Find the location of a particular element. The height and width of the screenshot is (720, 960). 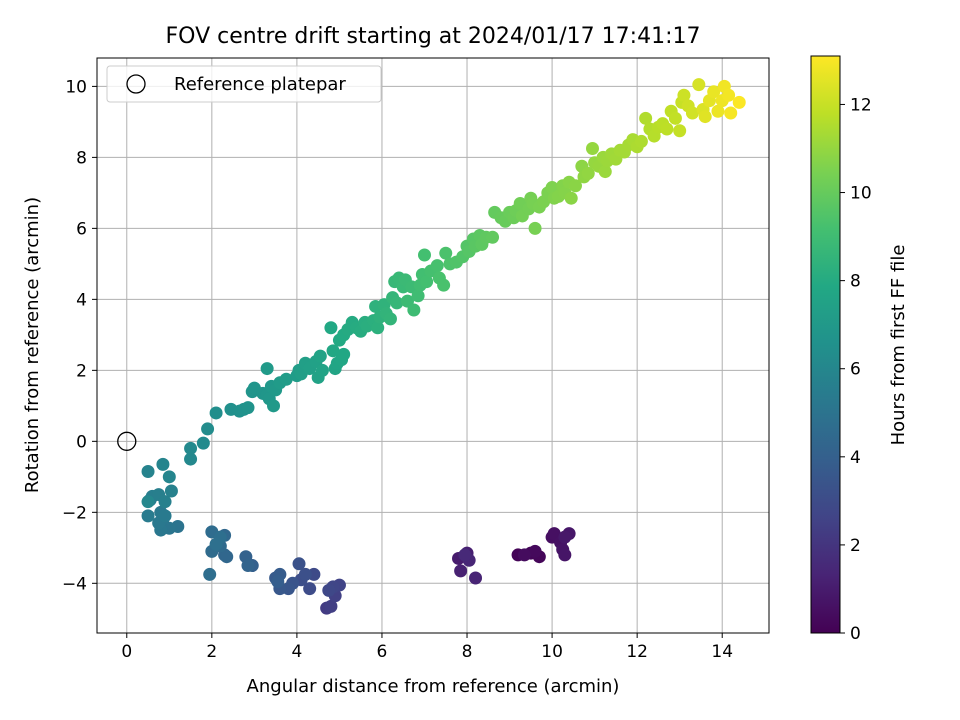

colorbar is located at coordinates (825, 344).